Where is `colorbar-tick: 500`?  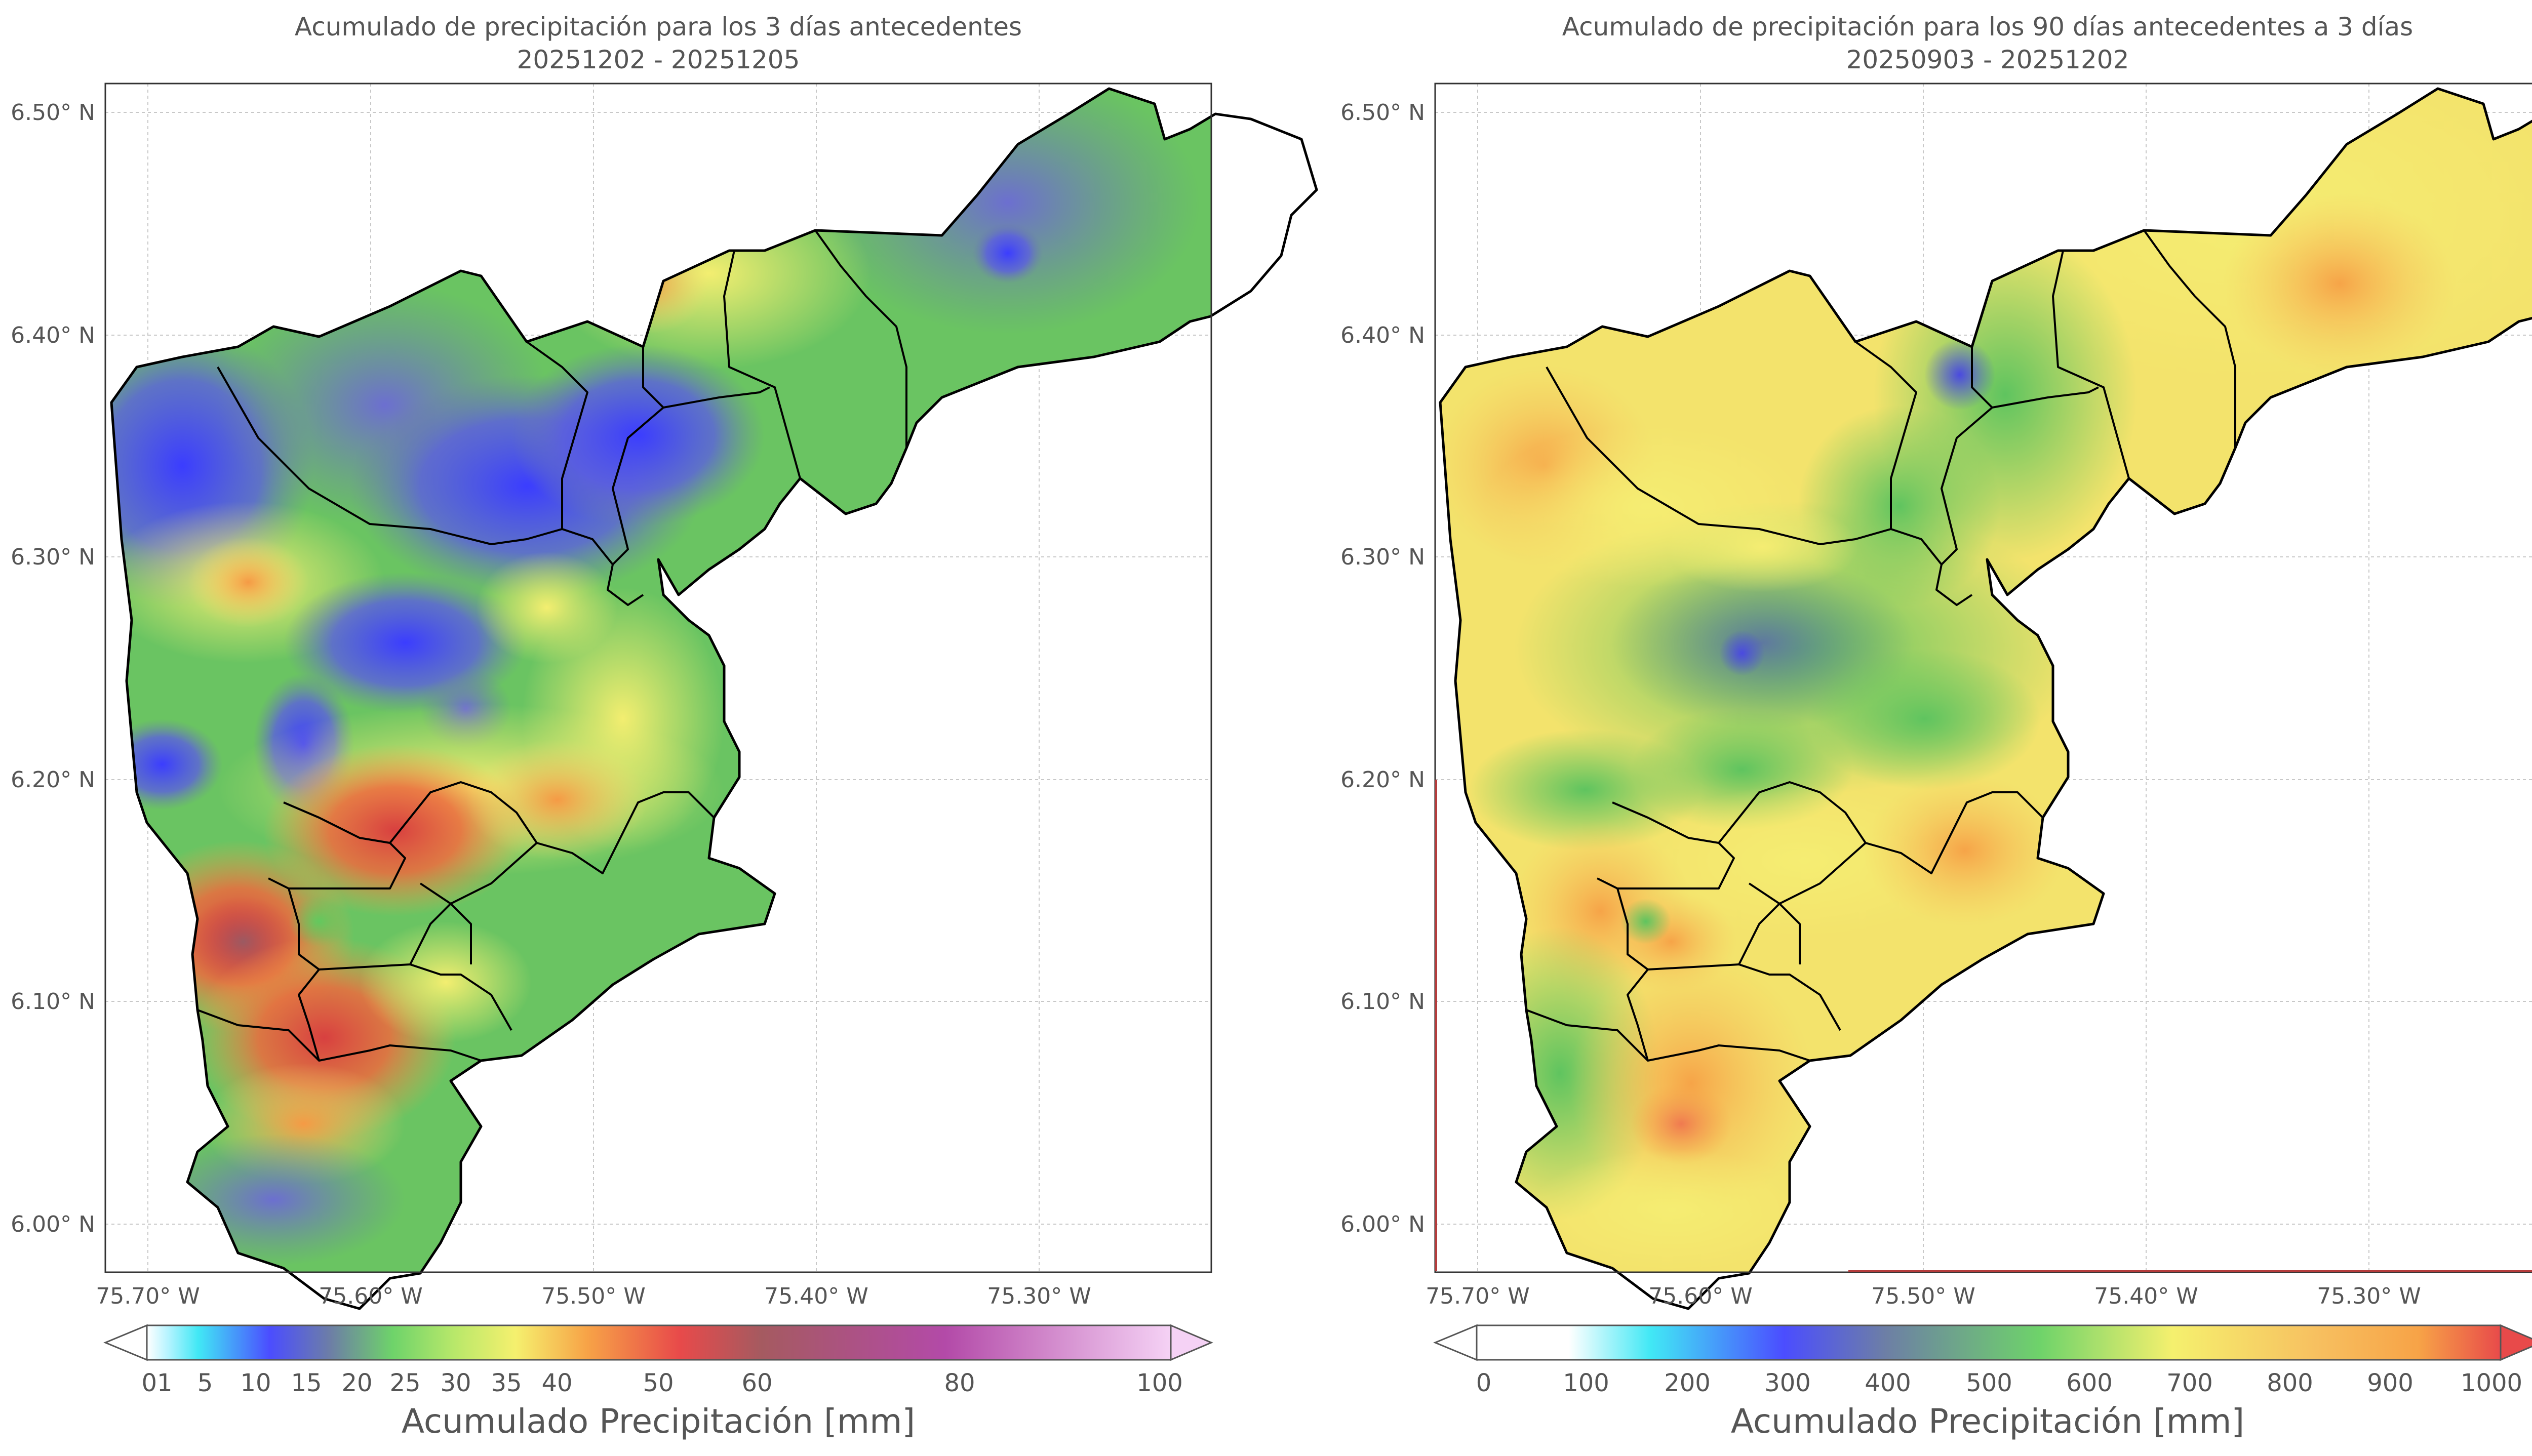 colorbar-tick: 500 is located at coordinates (1989, 1383).